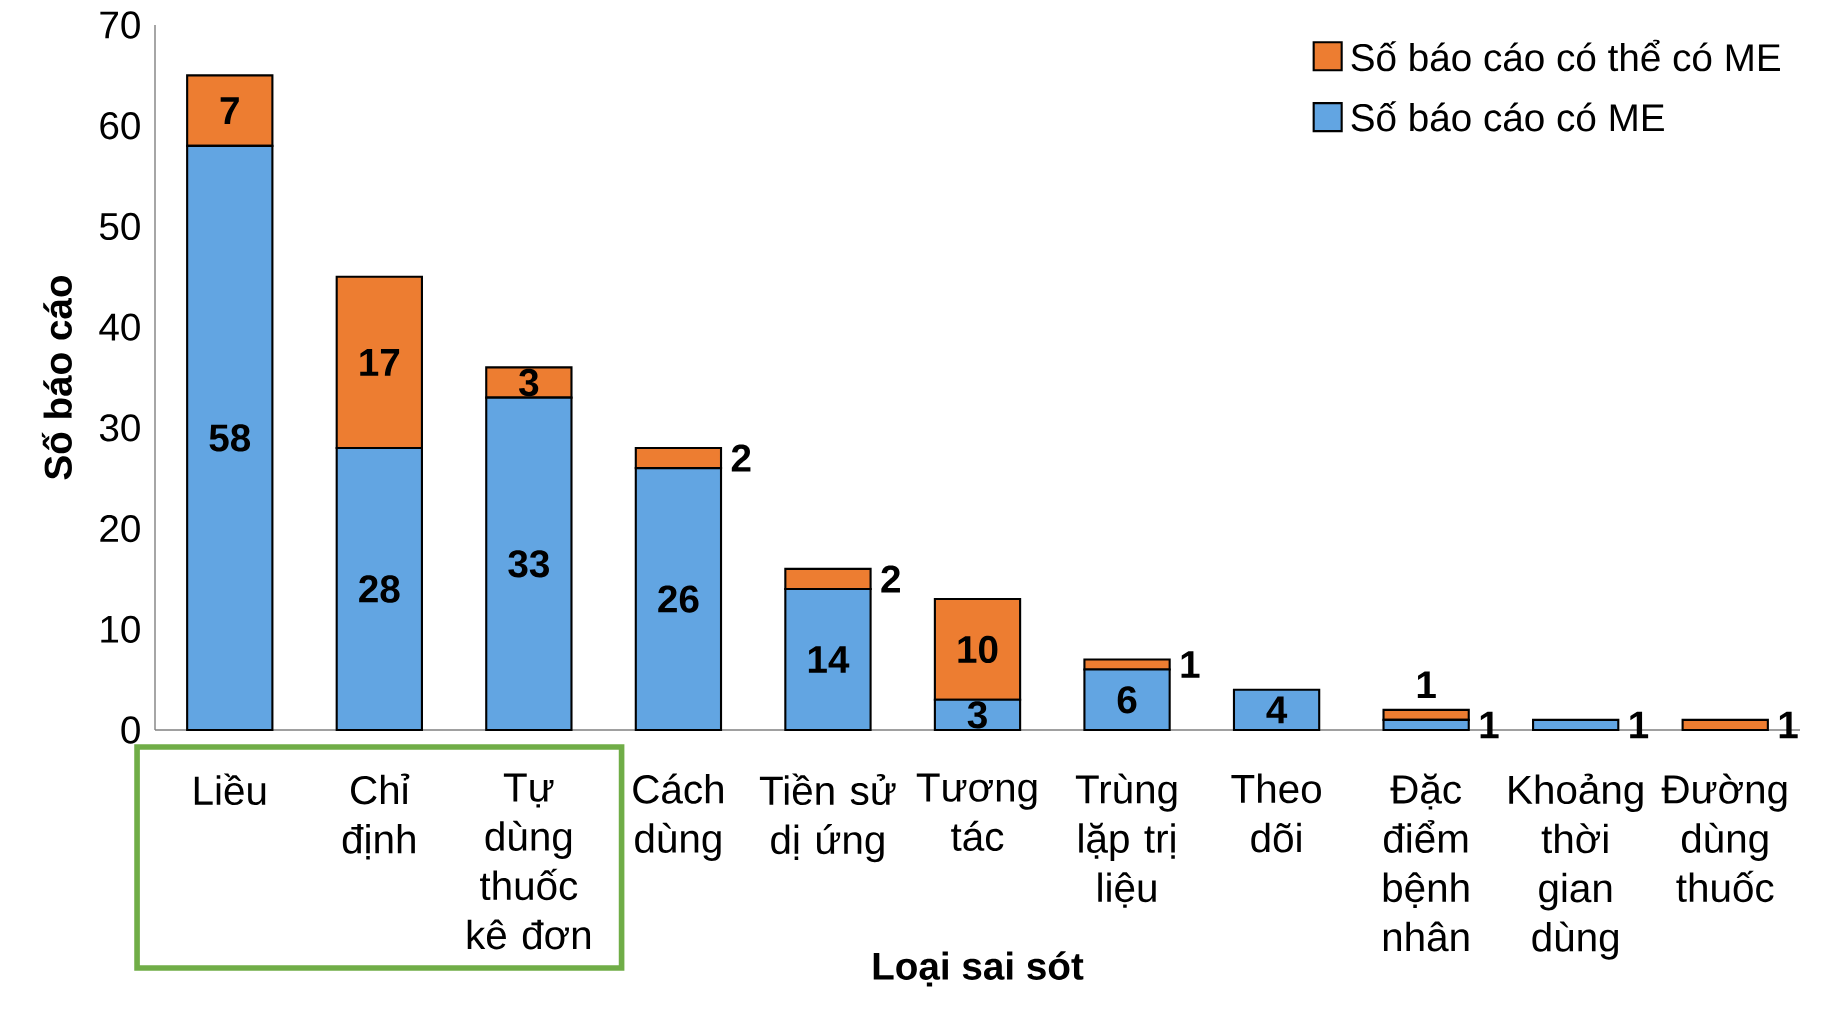 This screenshot has height=1025, width=1846. I want to click on data-label: 4, so click(1277, 710).